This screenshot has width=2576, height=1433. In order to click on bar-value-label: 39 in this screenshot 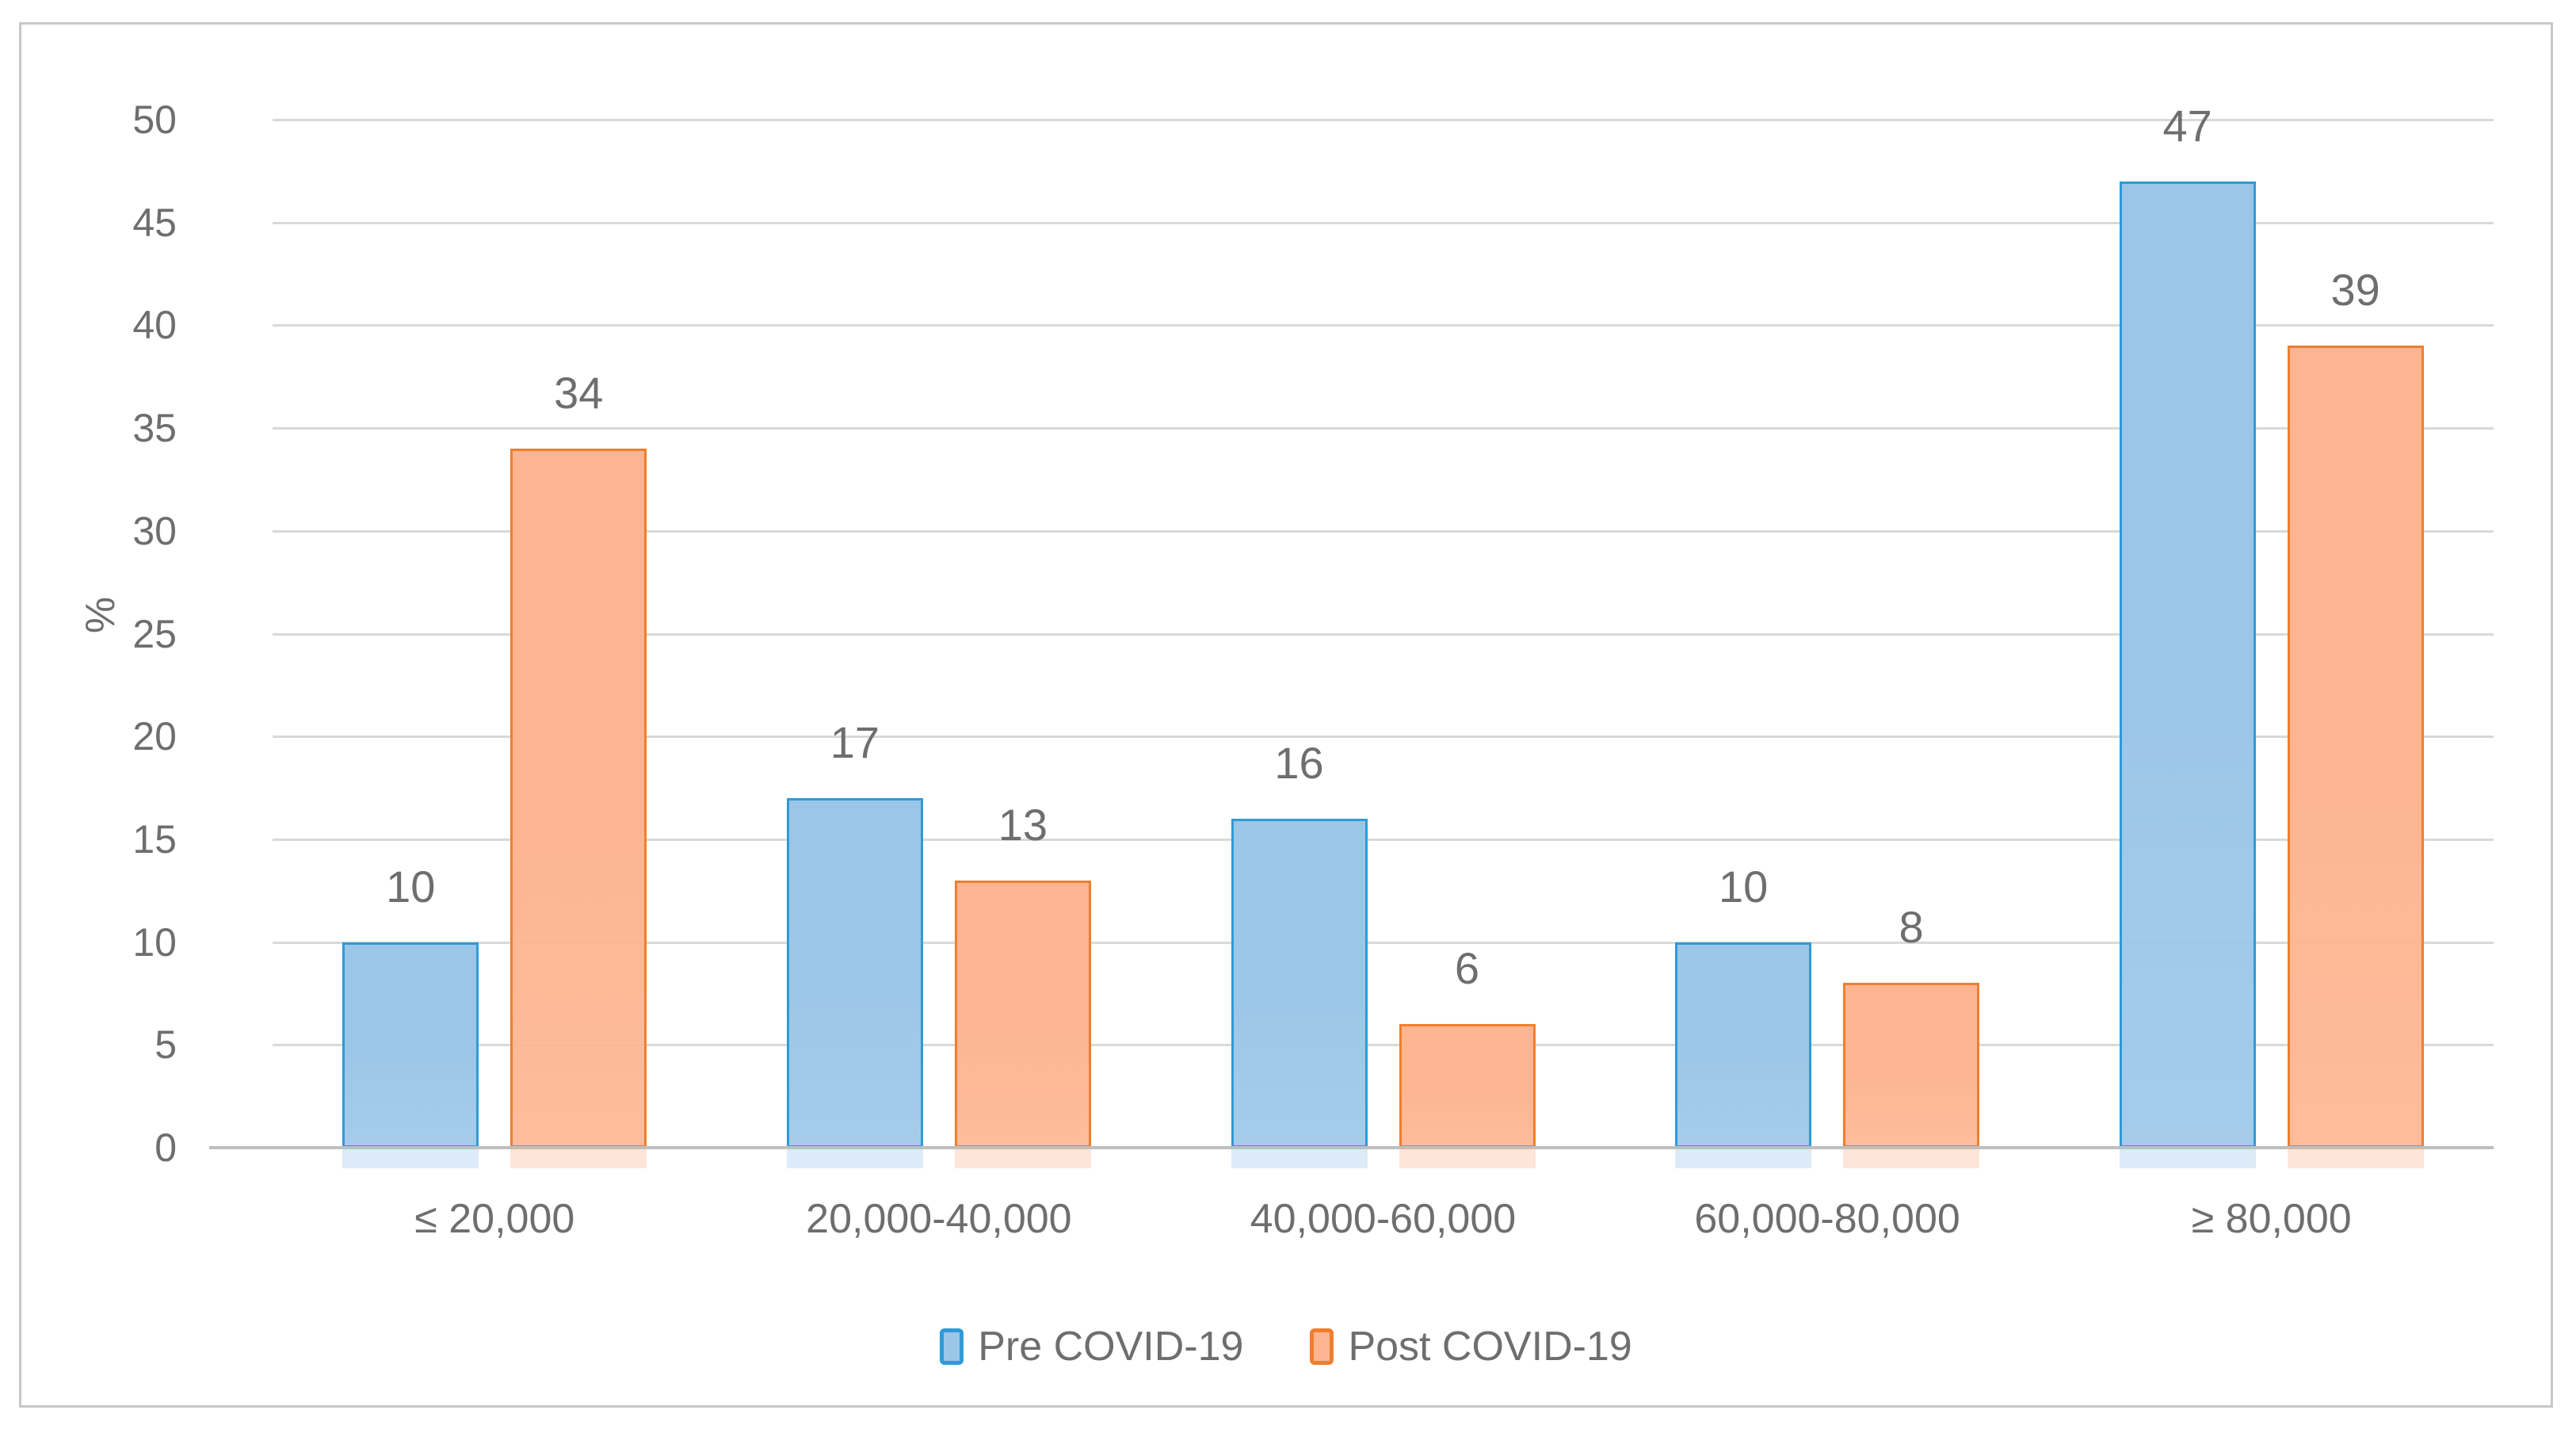, I will do `click(2355, 290)`.